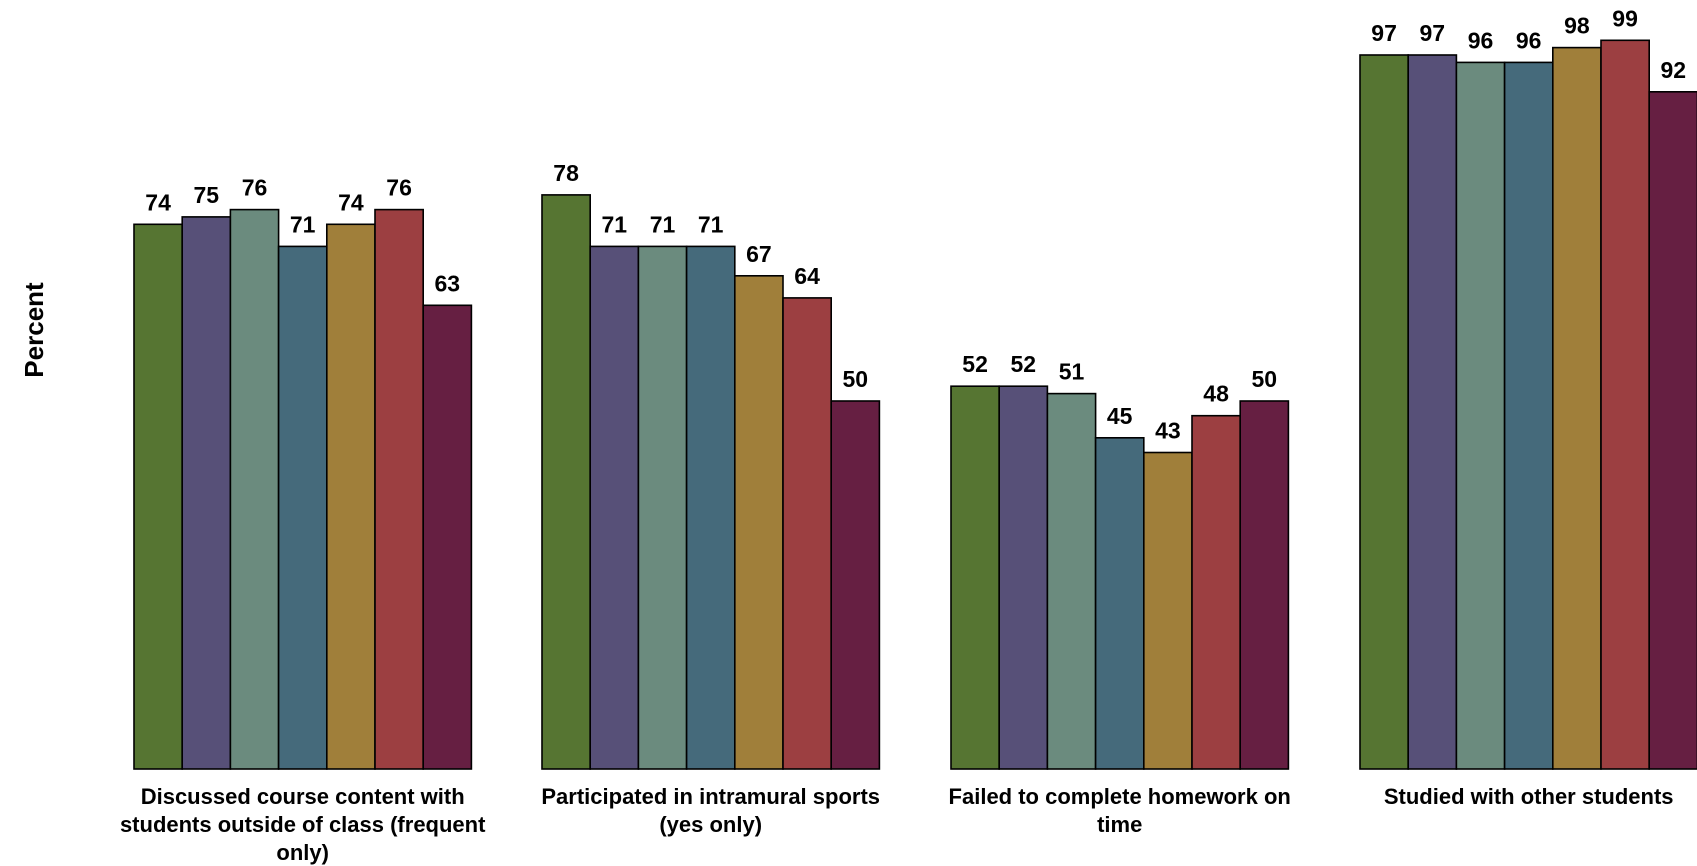 Image resolution: width=1697 pixels, height=866 pixels. I want to click on bar-value-label: 48, so click(1216, 394).